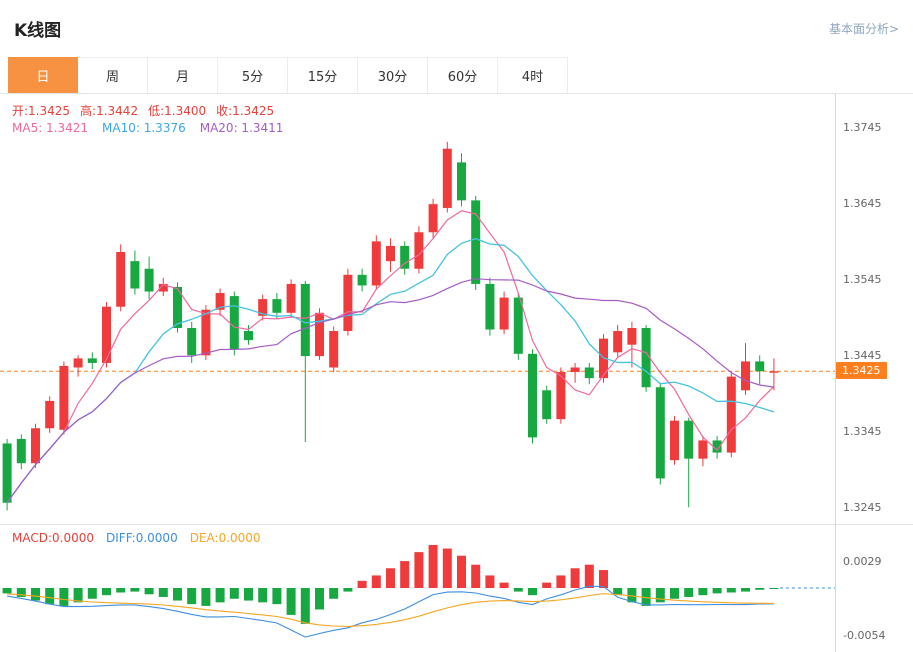 The image size is (913, 652). What do you see at coordinates (53, 538) in the screenshot?
I see `macd-item-0: MACD:0.0000` at bounding box center [53, 538].